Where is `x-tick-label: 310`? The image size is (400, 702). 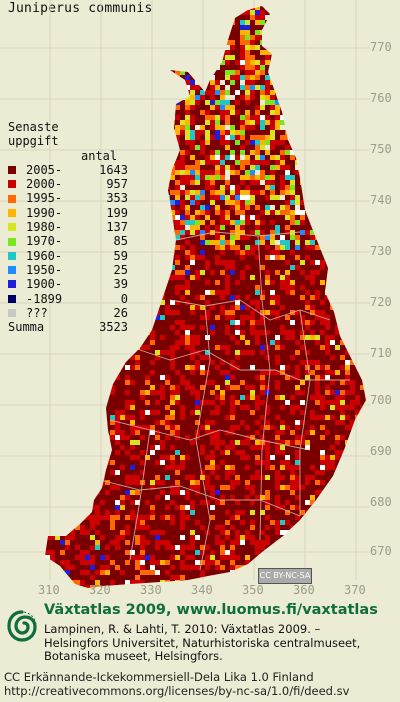
x-tick-label: 310 is located at coordinates (49, 590).